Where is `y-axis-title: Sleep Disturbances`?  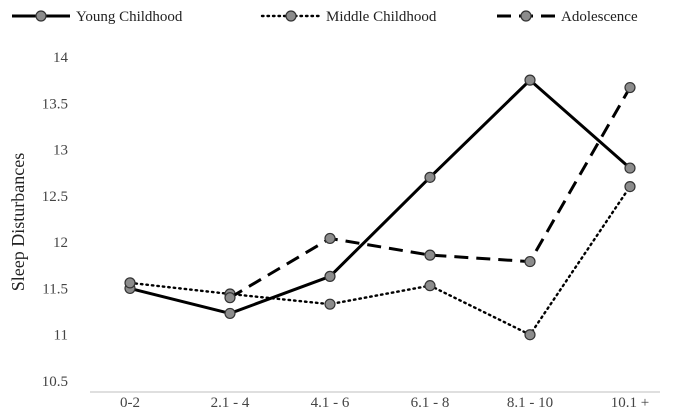 y-axis-title: Sleep Disturbances is located at coordinates (18, 222).